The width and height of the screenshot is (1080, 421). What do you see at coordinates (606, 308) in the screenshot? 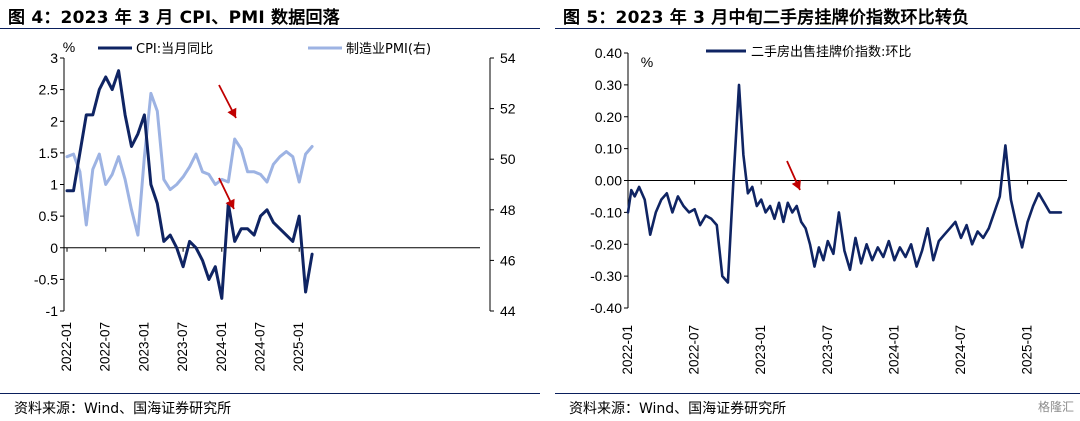
I see `y-tick-label: -0.40` at bounding box center [606, 308].